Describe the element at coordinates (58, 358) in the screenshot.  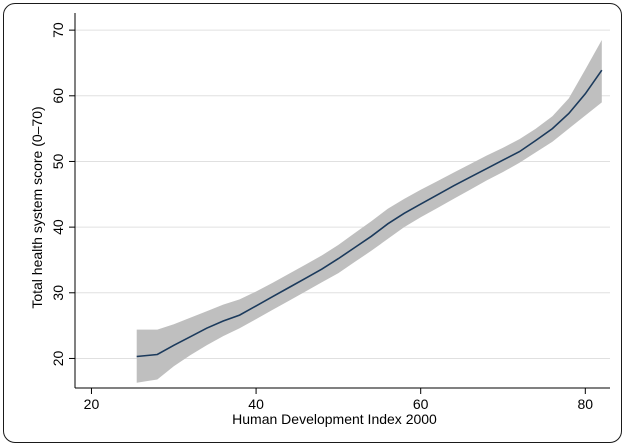
I see `y-tick-label-20: 20` at that location.